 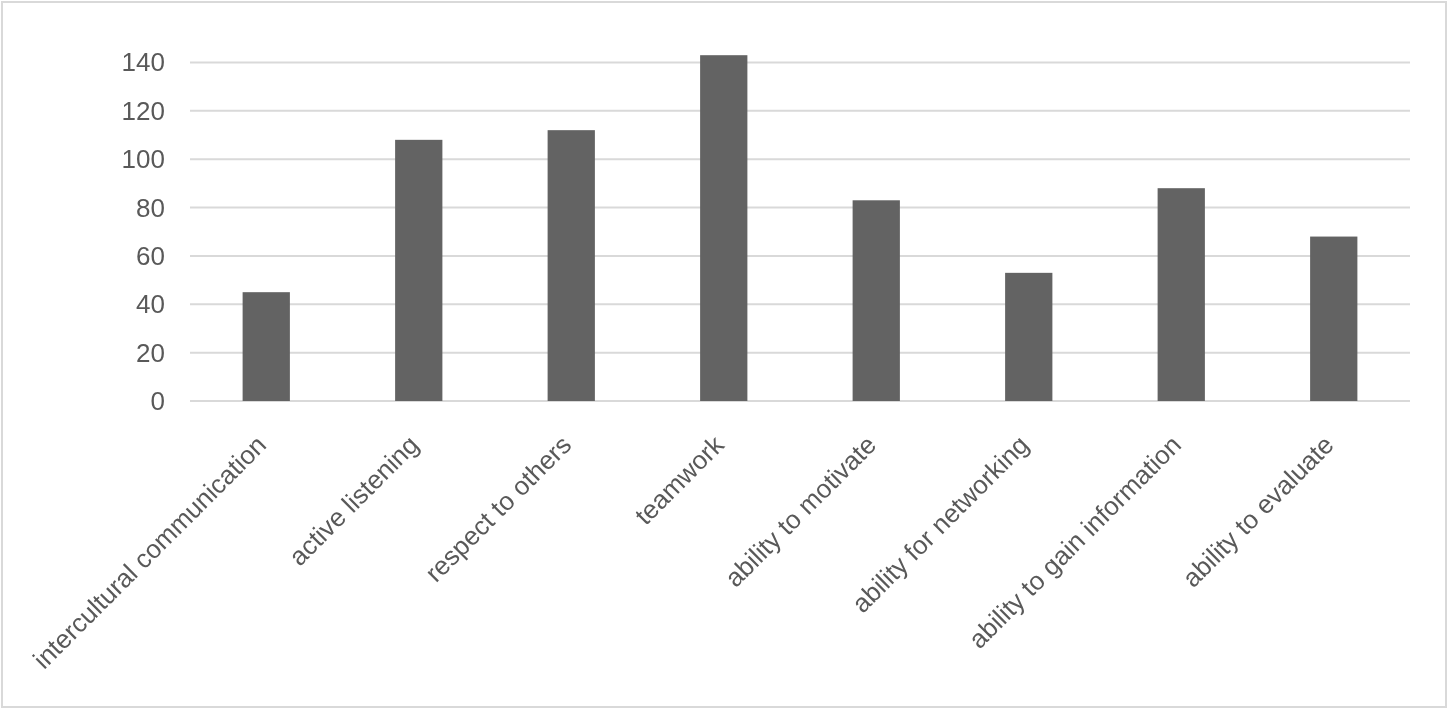 What do you see at coordinates (143, 62) in the screenshot?
I see `y-tick-label: 140` at bounding box center [143, 62].